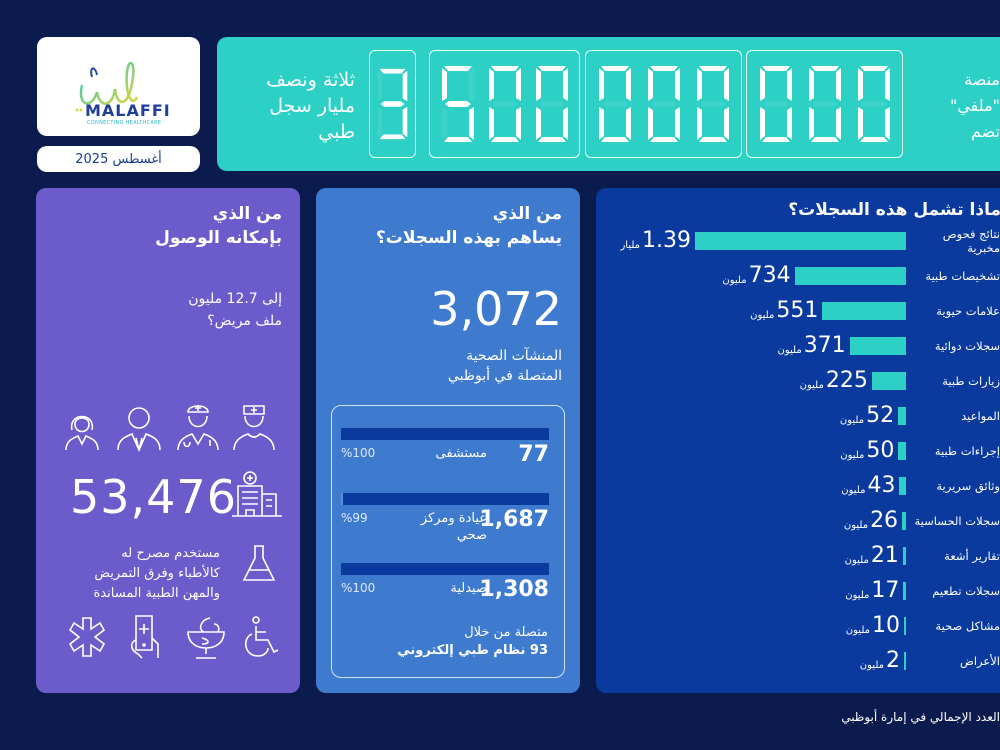 This screenshot has height=750, width=1000. What do you see at coordinates (472, 650) in the screenshot?
I see `note-line: 93 نظام طبي إلكتروني` at bounding box center [472, 650].